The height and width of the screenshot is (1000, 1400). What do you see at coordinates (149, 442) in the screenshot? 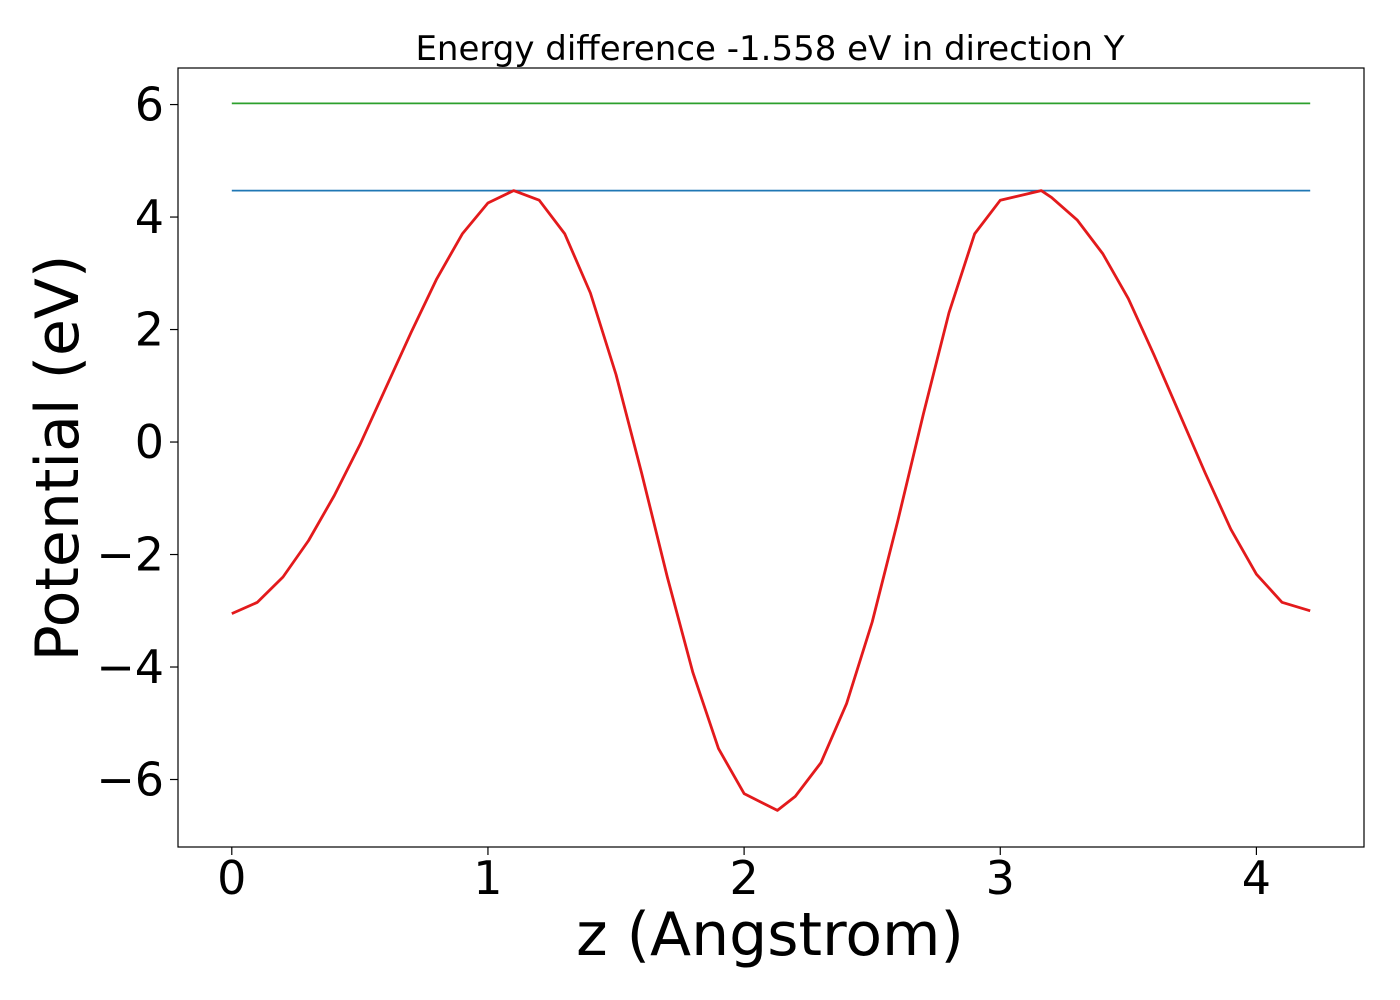
I see `y-tick-label: 0` at bounding box center [149, 442].